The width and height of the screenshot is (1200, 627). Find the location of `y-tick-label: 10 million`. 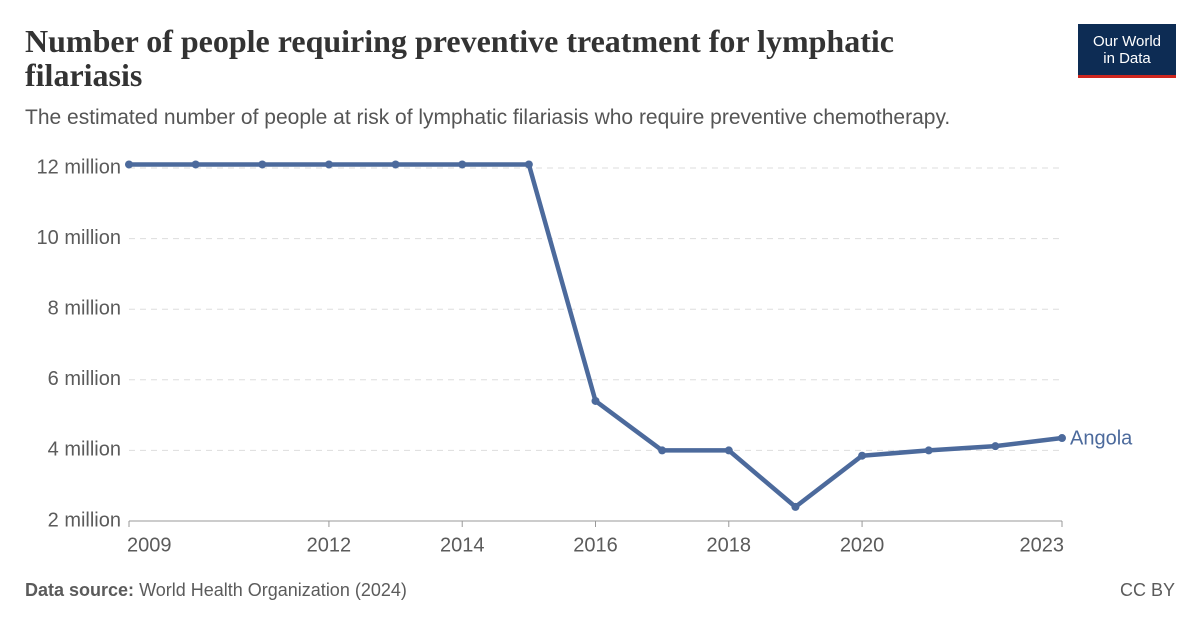

y-tick-label: 10 million is located at coordinates (79, 238).